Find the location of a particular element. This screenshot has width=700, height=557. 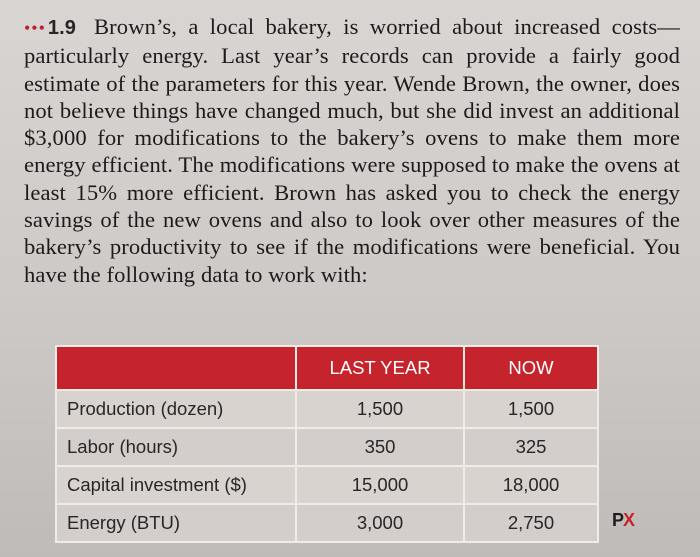

table-row: Production (dozen) 1,500 1,500 is located at coordinates (327, 408).